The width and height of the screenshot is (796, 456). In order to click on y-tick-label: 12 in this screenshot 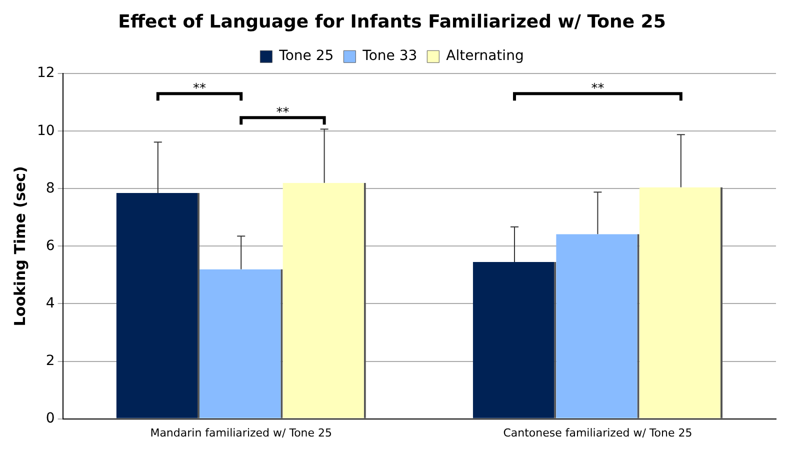, I will do `click(45, 73)`.